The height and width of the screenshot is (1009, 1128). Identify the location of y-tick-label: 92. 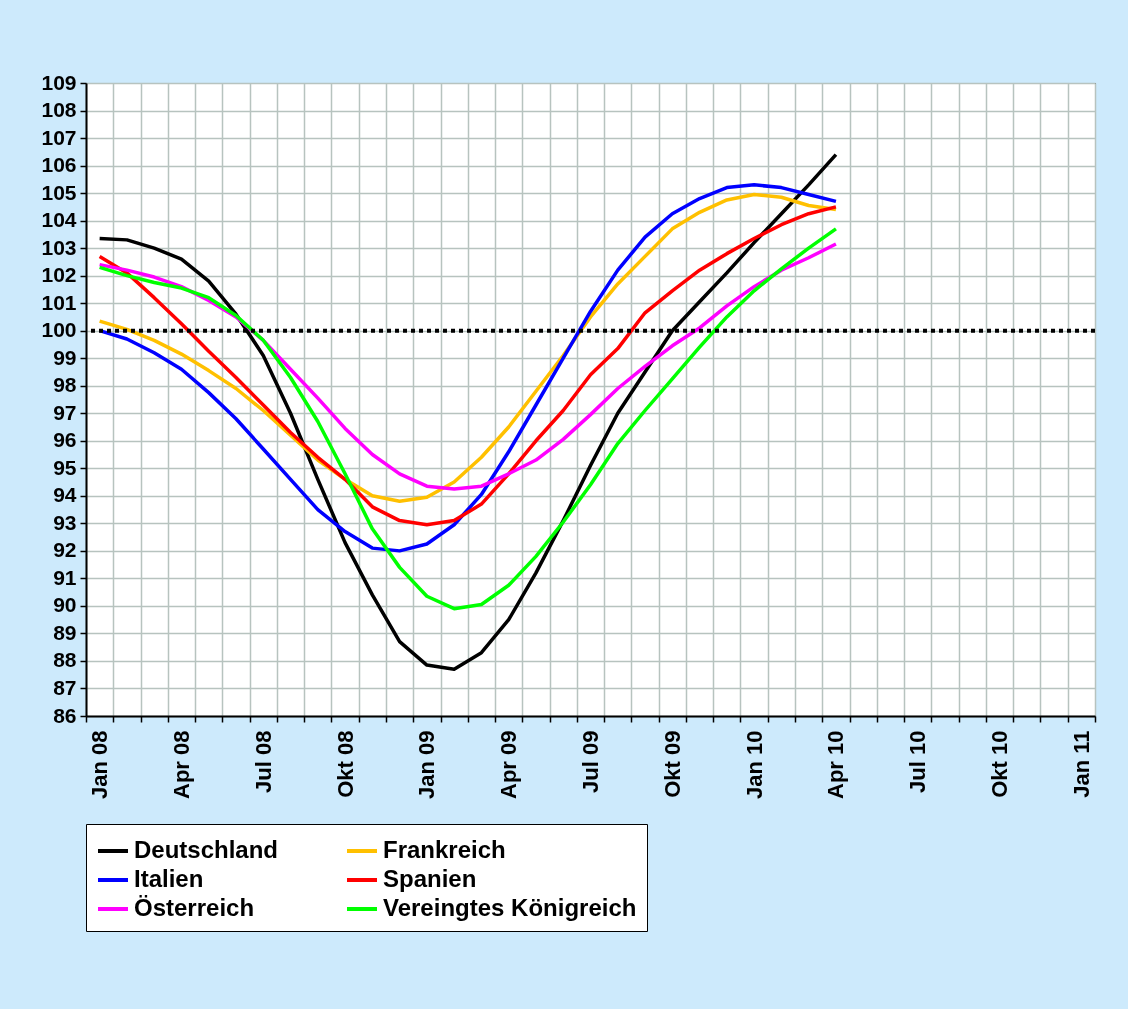
(65, 550).